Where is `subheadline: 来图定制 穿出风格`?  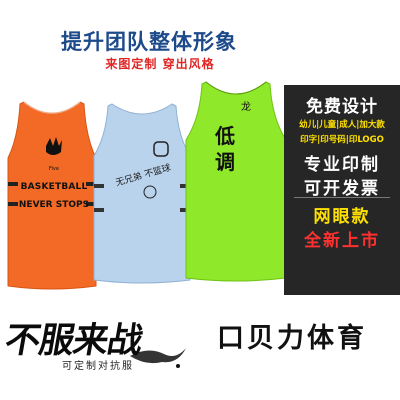 subheadline: 来图定制 穿出风格 is located at coordinates (160, 64).